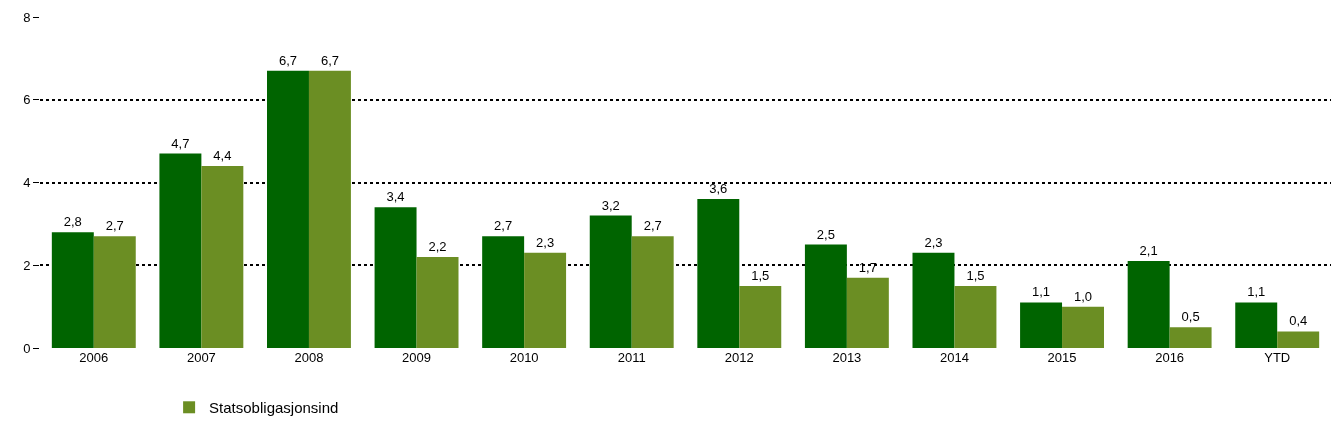 This screenshot has width=1341, height=434. I want to click on x-tick-label: 2006, so click(94, 357).